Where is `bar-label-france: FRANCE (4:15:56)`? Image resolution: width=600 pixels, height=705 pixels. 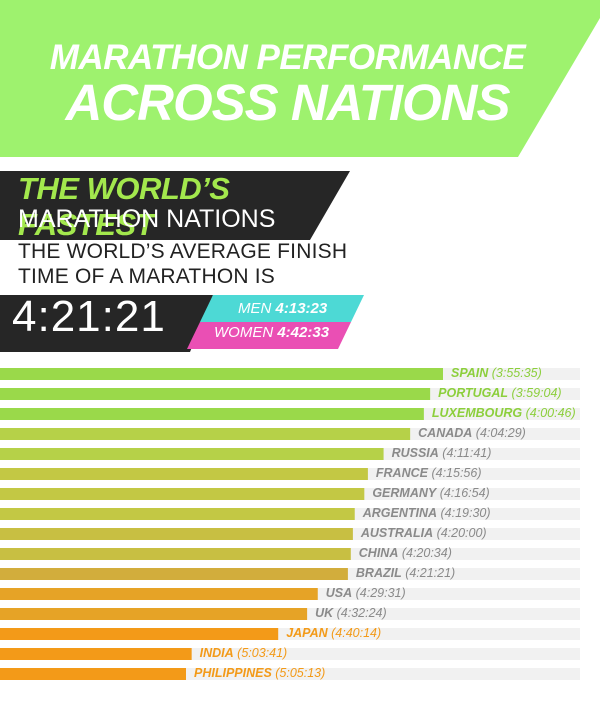
bar-label-france: FRANCE (4:15:56) is located at coordinates (429, 473).